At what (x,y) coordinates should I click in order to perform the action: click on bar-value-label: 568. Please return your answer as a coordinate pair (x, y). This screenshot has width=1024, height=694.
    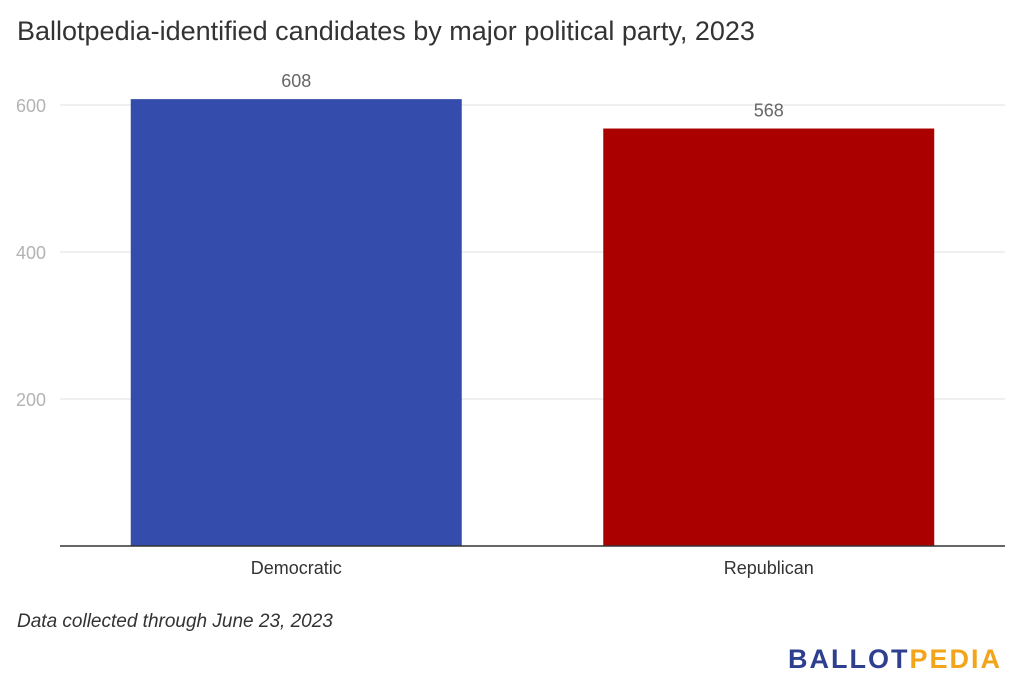
    Looking at the image, I should click on (769, 111).